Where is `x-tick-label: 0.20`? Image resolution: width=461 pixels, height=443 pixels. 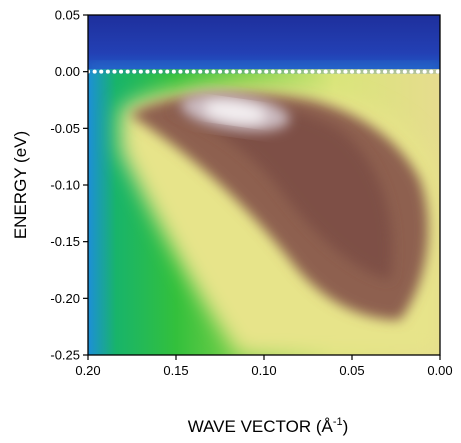 x-tick-label: 0.20 is located at coordinates (87, 370).